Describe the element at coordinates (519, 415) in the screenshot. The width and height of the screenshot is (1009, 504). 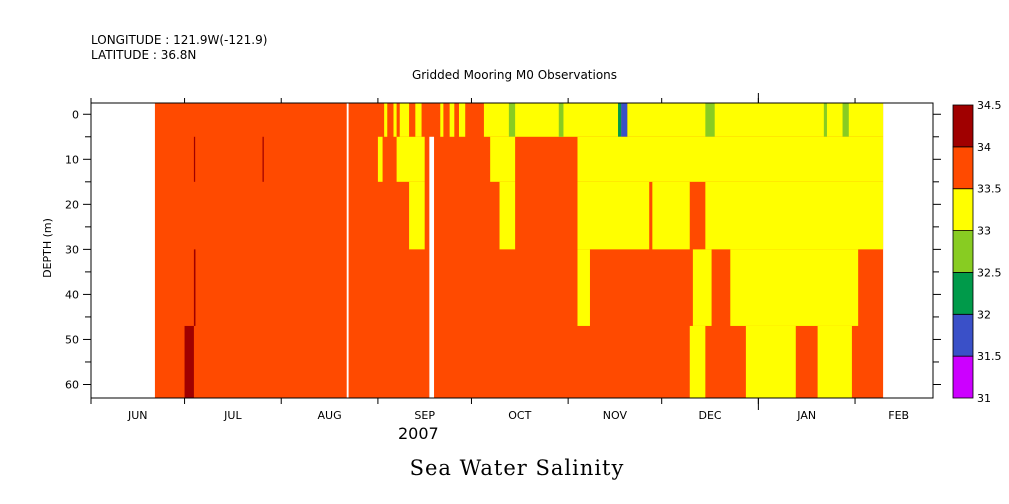
I see `x-tick-label: OCT` at that location.